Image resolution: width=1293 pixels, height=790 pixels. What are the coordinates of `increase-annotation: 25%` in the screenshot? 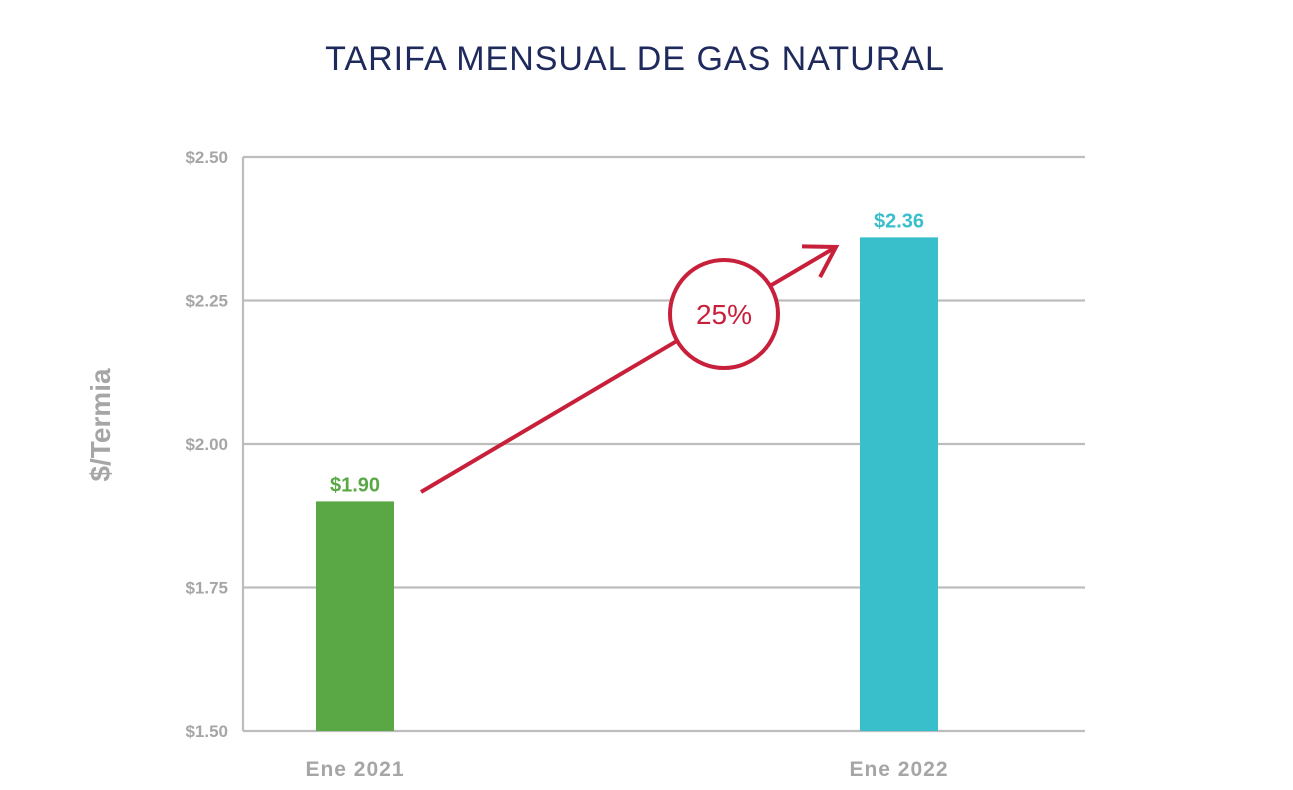 It's located at (629, 369).